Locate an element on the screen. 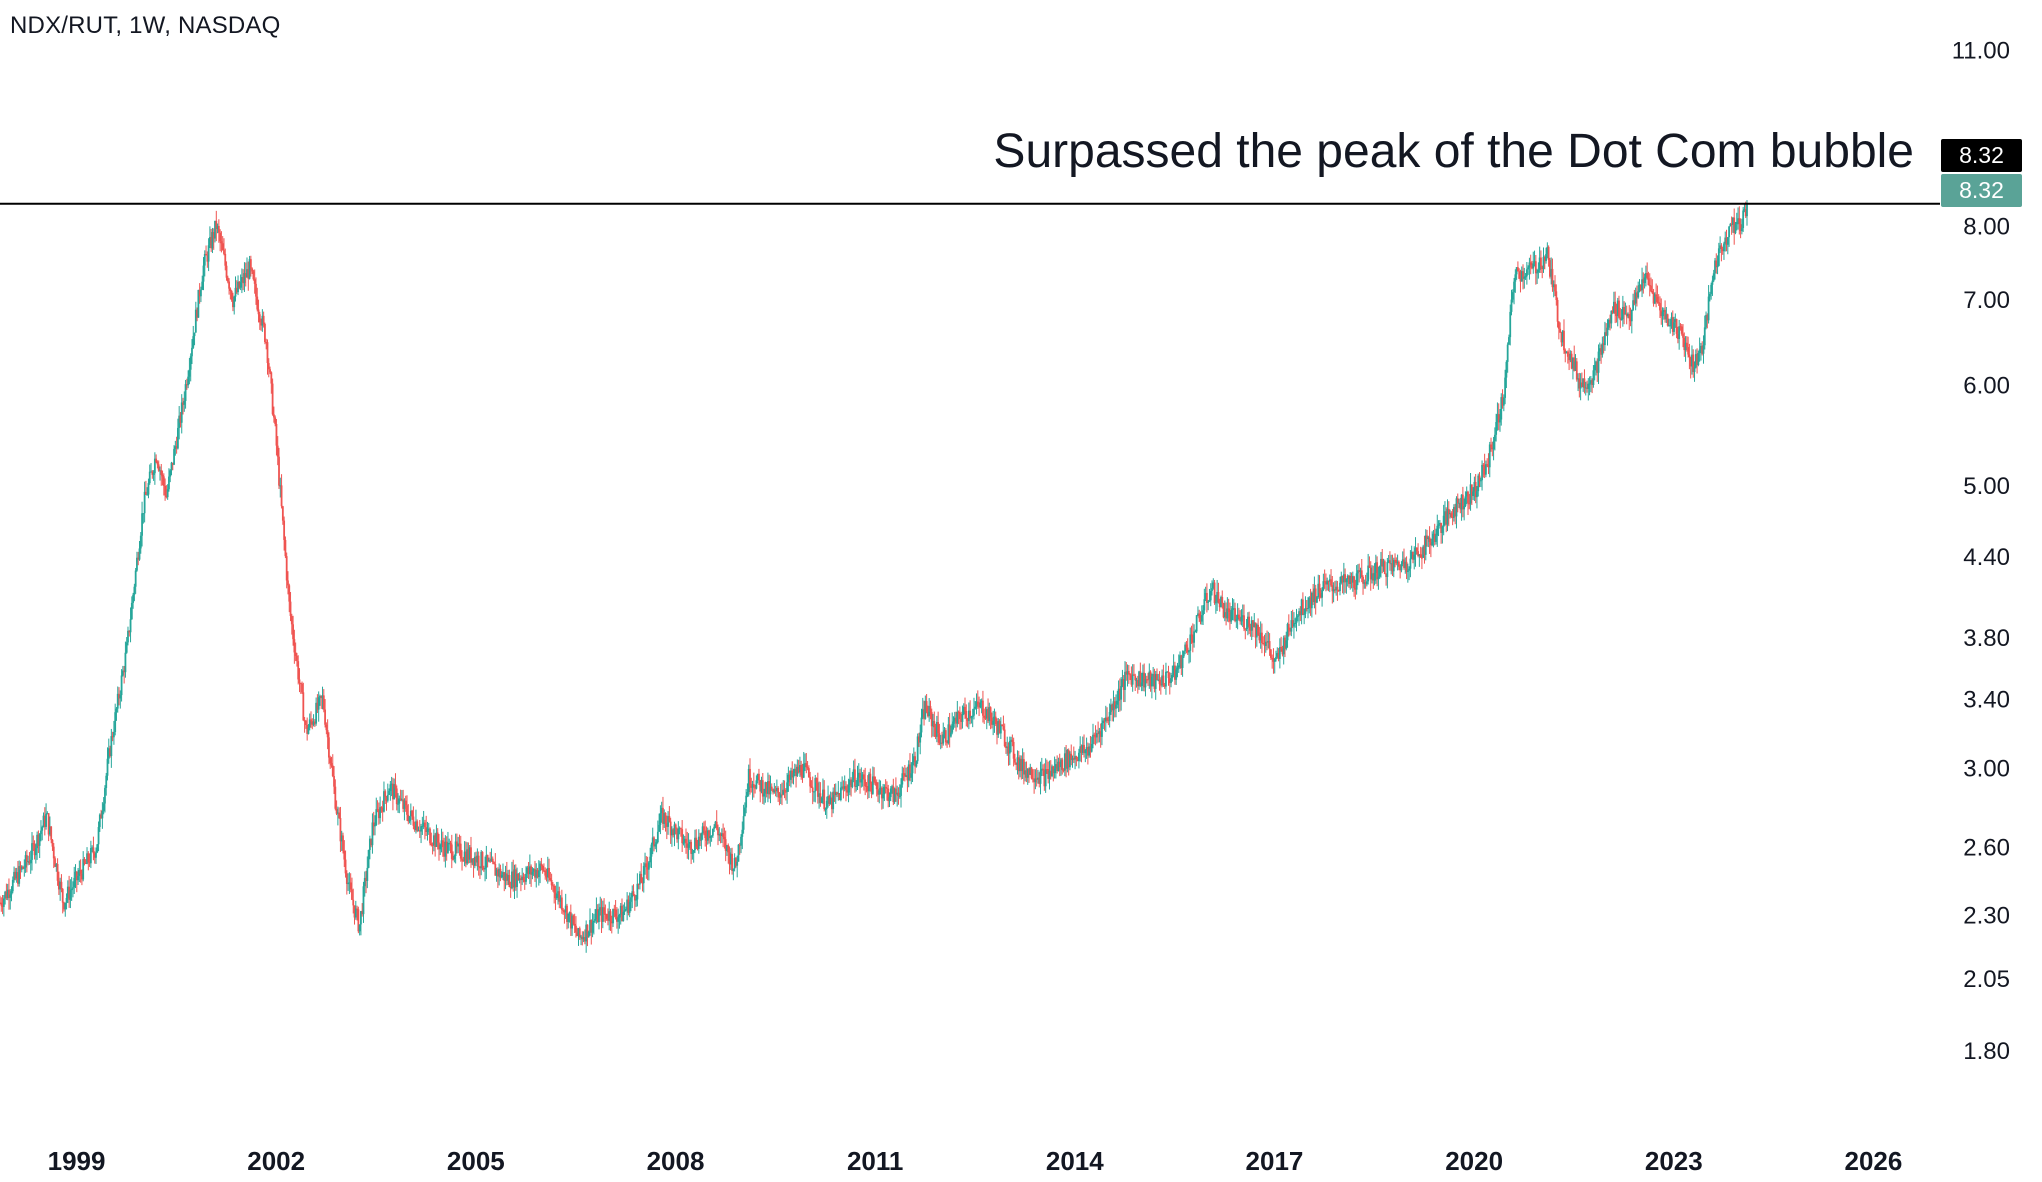 The image size is (2042, 1182). y-tick-label: 4.40 is located at coordinates (1986, 557).